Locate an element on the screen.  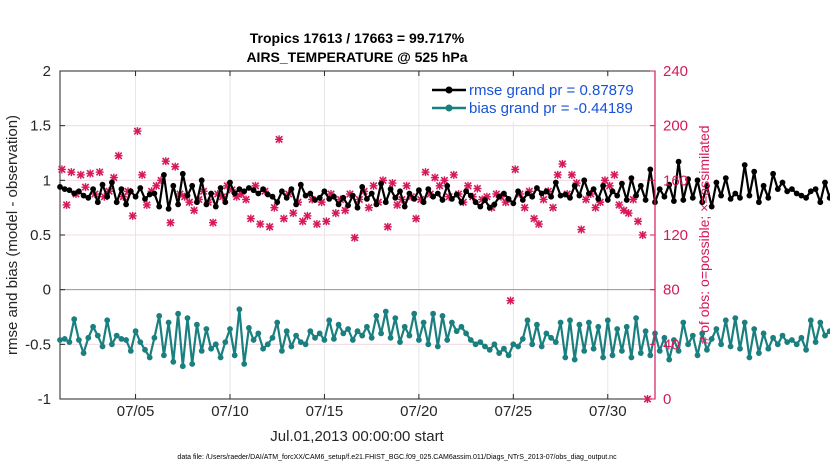
y-tick-label: 0 is located at coordinates (47, 290).